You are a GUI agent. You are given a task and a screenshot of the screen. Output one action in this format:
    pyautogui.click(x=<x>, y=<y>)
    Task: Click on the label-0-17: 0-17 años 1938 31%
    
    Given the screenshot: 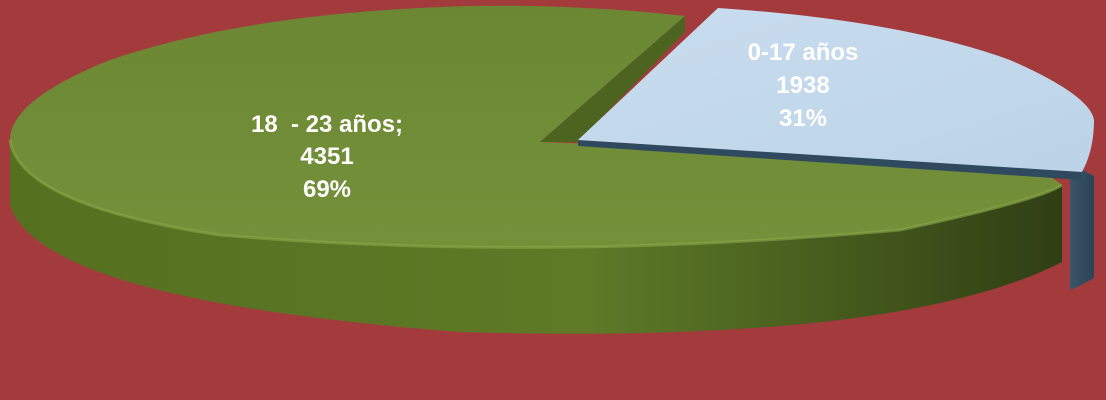 What is the action you would take?
    pyautogui.click(x=803, y=85)
    